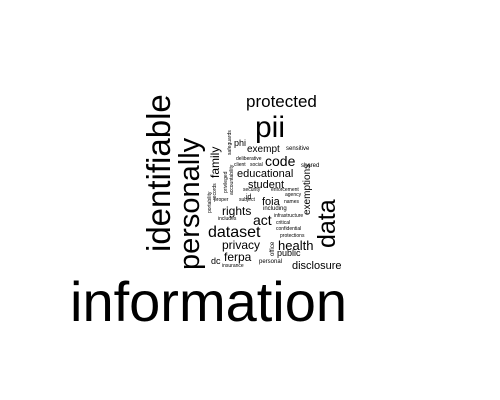  I want to click on word-family: family, so click(215, 162).